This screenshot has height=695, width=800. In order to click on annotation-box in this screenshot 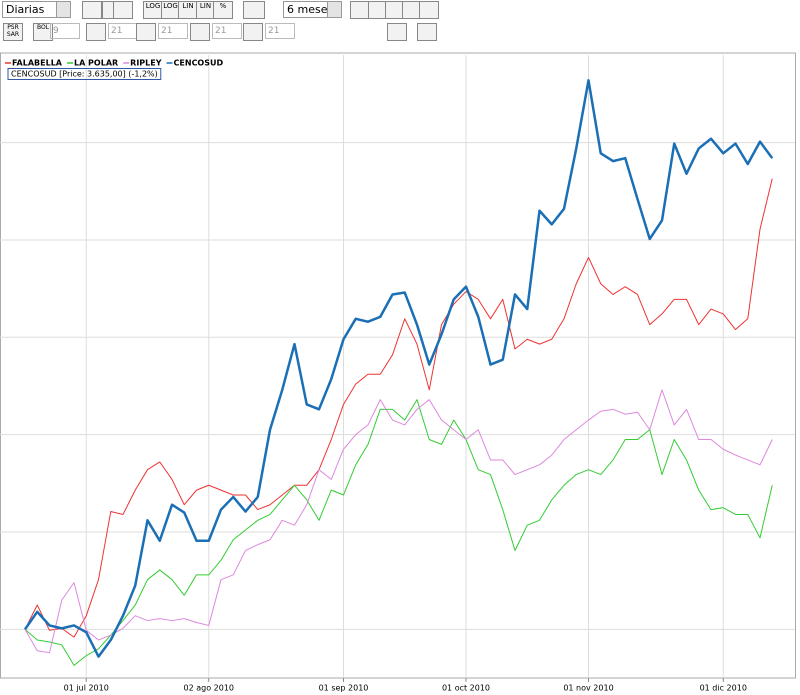, I will do `click(84, 74)`.